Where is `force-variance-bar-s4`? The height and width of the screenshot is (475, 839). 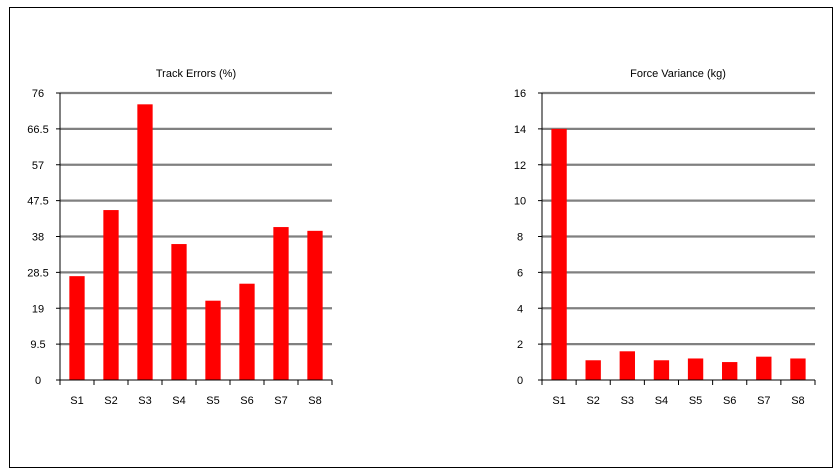
force-variance-bar-s4 is located at coordinates (661, 370).